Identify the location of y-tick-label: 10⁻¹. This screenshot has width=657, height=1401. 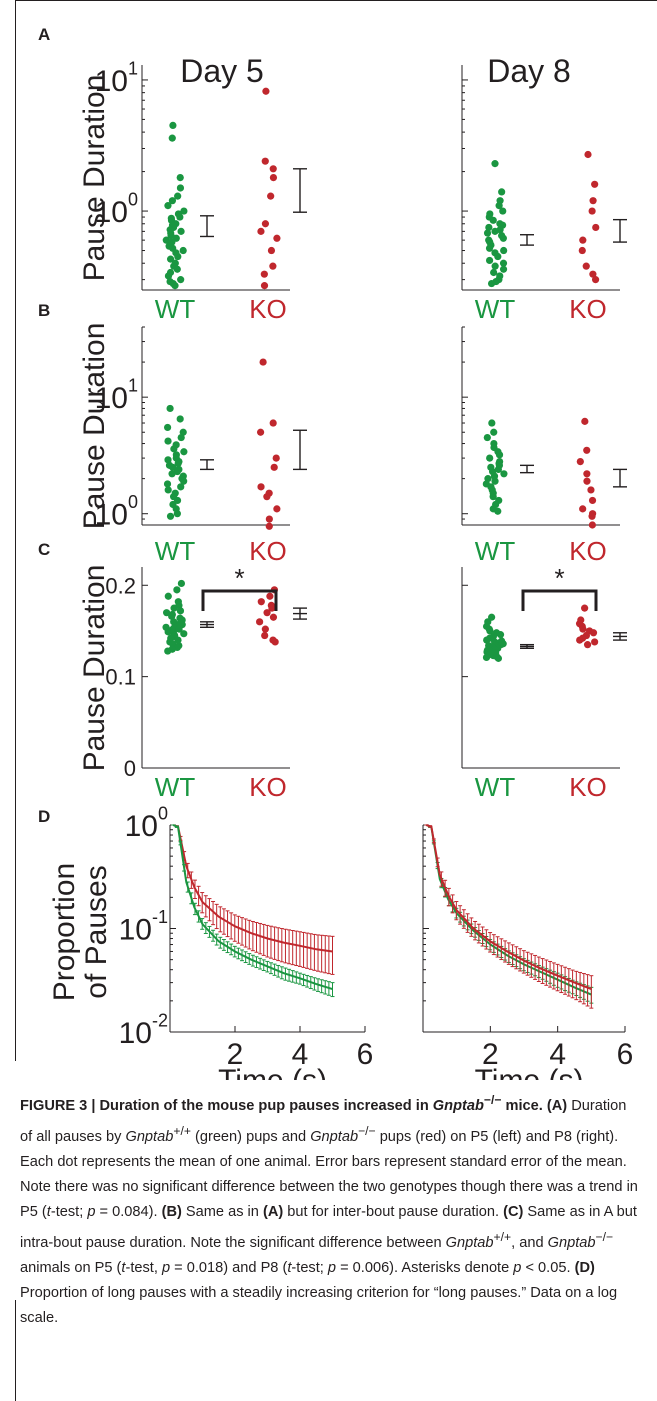
(143, 927).